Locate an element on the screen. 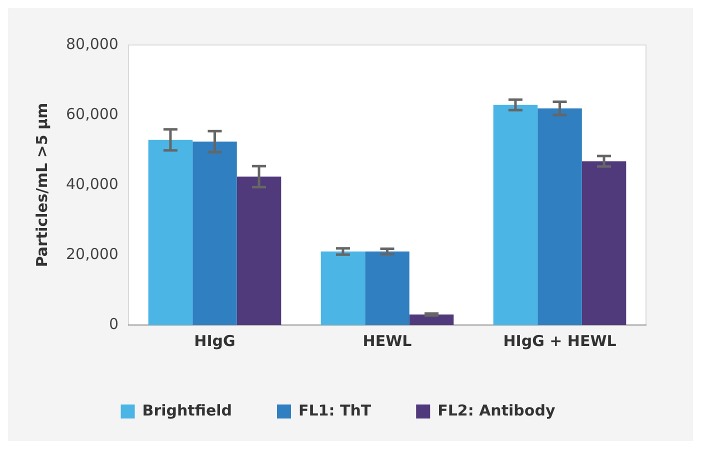 The width and height of the screenshot is (701, 449). legend-label: FL2: Antibody is located at coordinates (497, 410).